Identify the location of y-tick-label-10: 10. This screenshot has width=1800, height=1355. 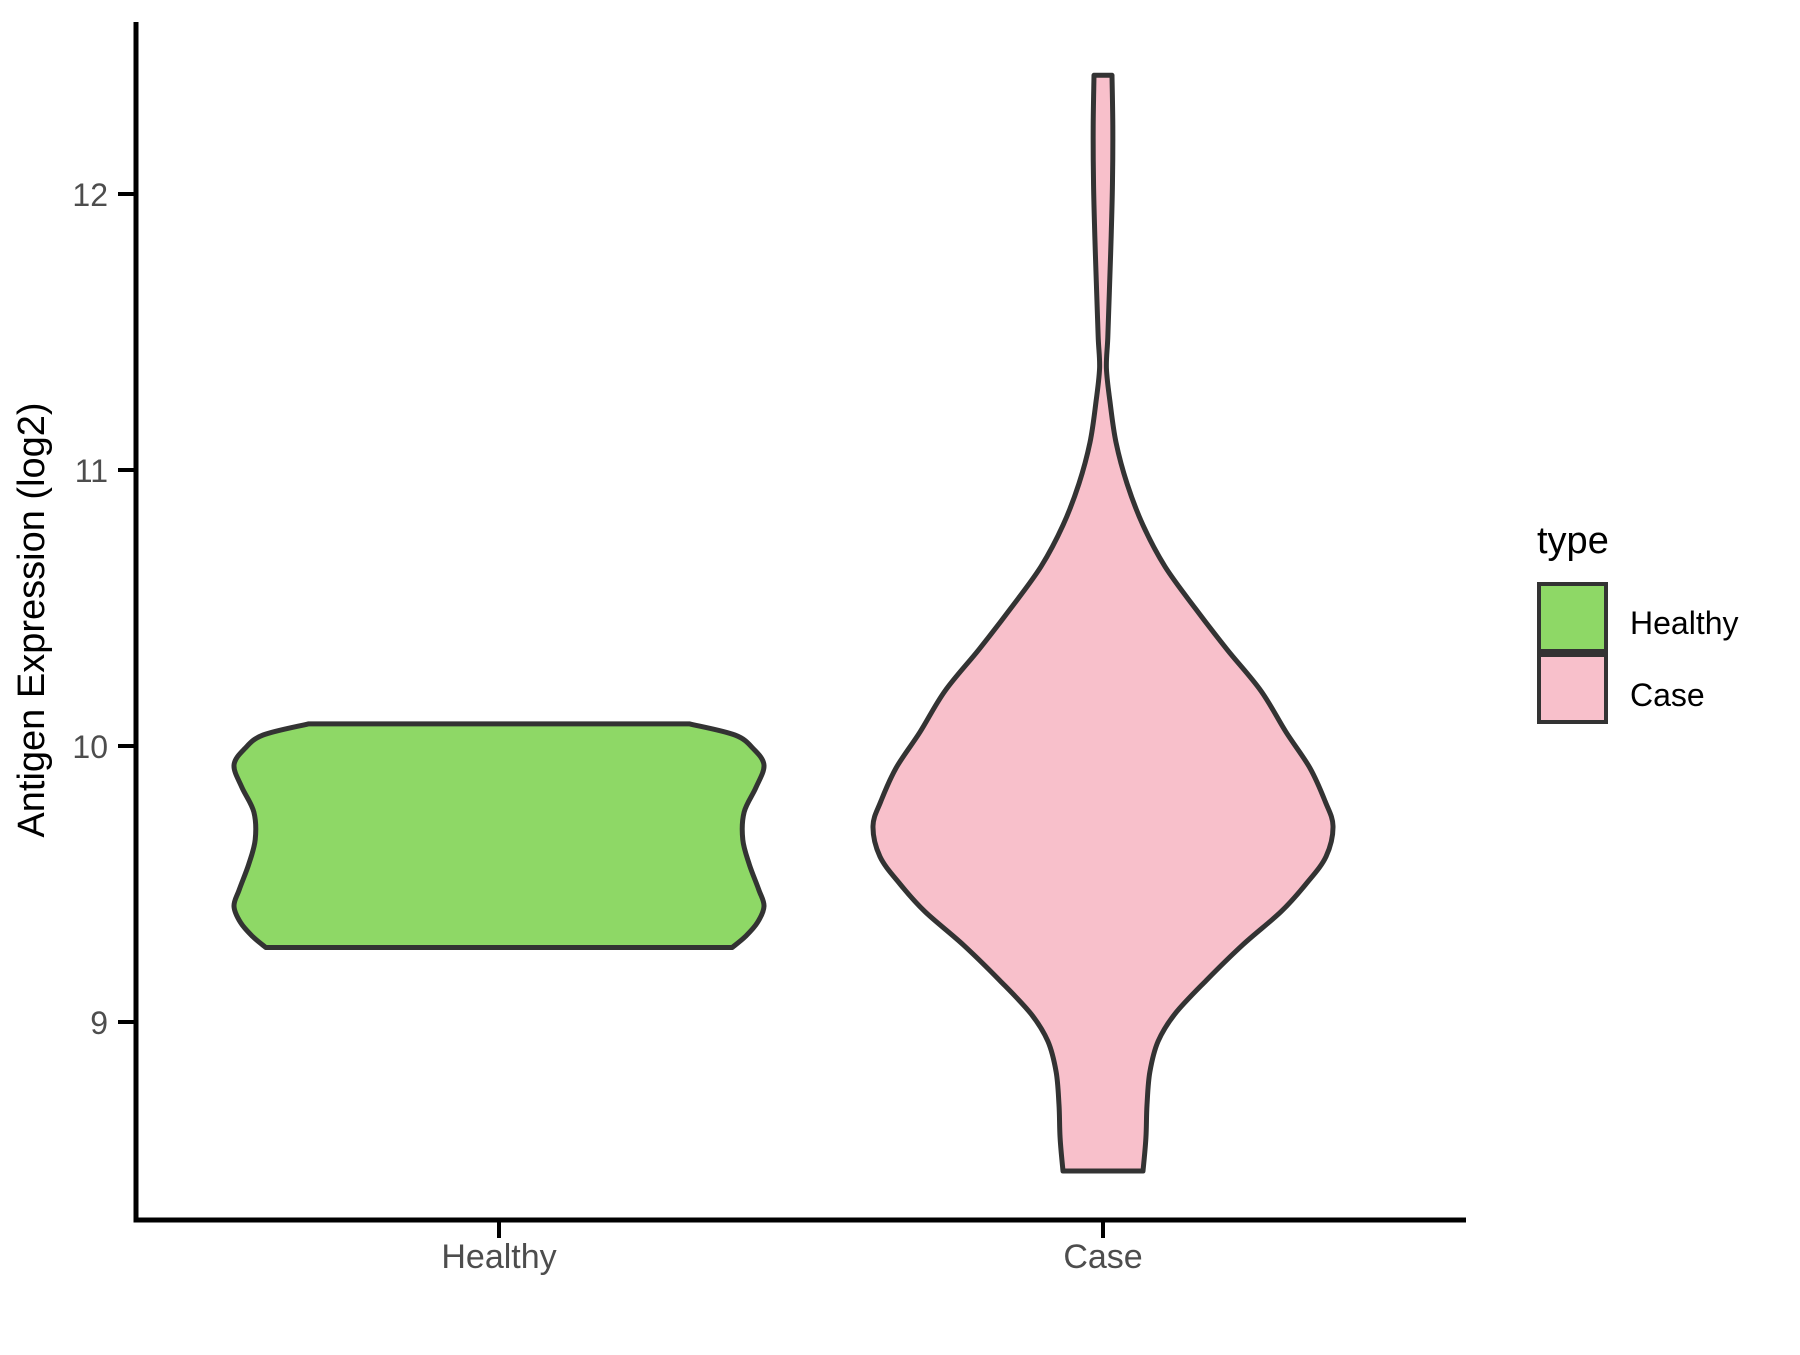
(90, 747).